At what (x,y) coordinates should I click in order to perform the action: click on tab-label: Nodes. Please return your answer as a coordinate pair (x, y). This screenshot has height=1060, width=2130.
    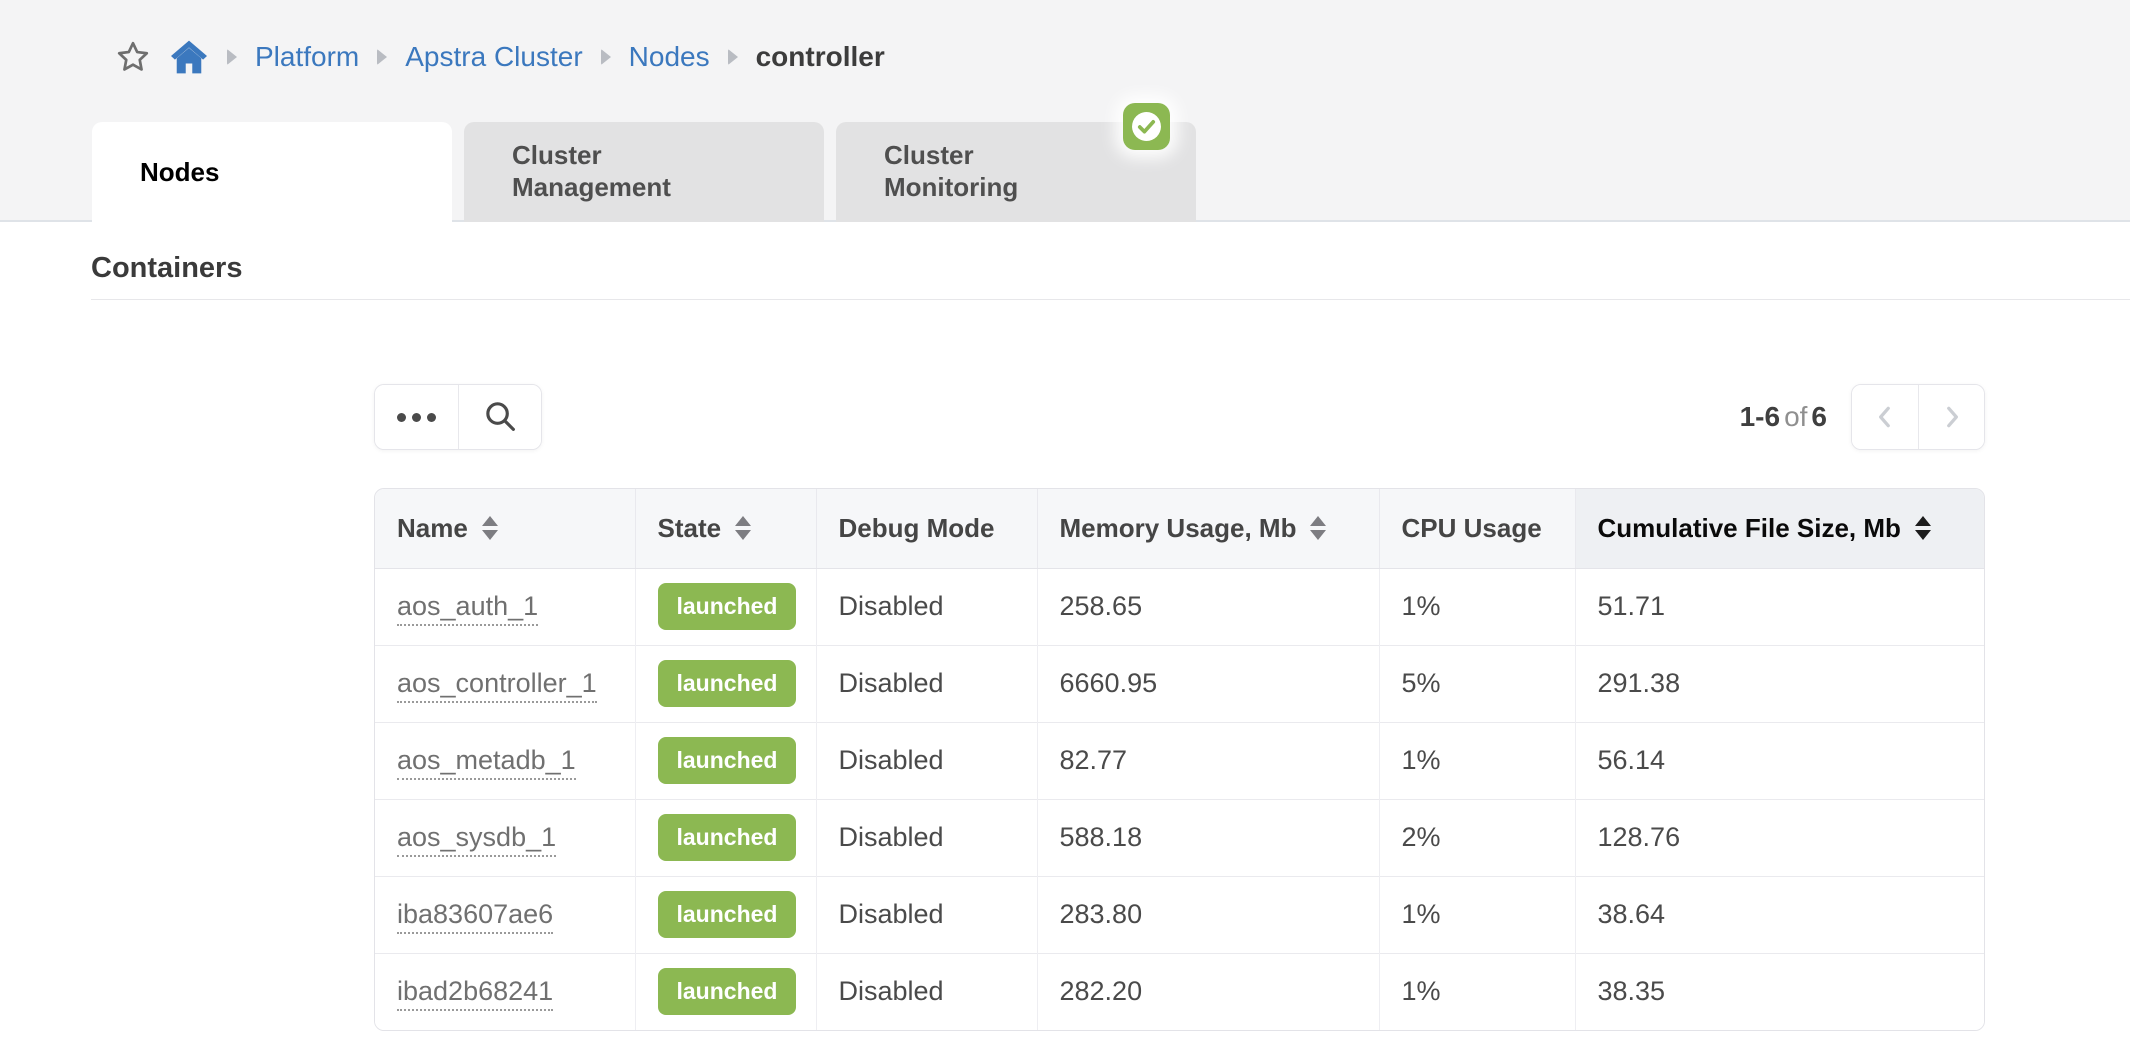
    Looking at the image, I should click on (180, 172).